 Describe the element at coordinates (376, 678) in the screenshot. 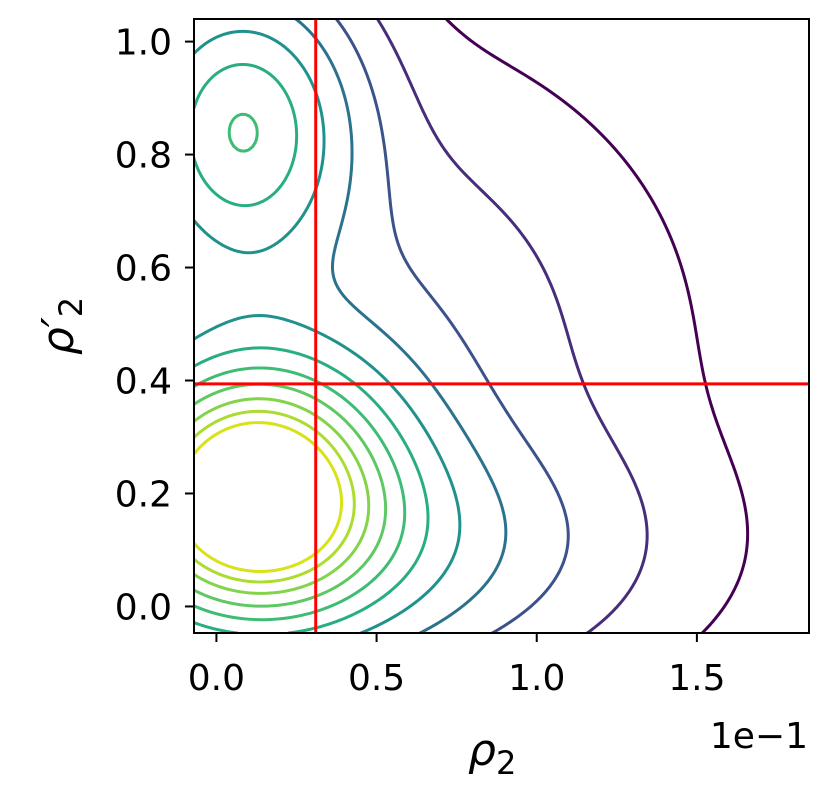

I see `x-tick-label: 0.5` at that location.